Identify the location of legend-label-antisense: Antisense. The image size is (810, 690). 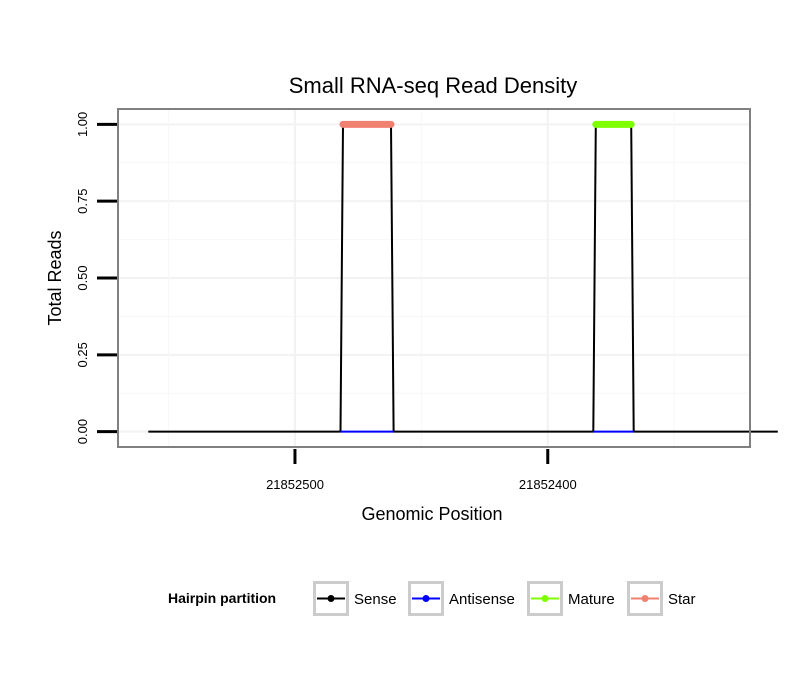
(482, 599).